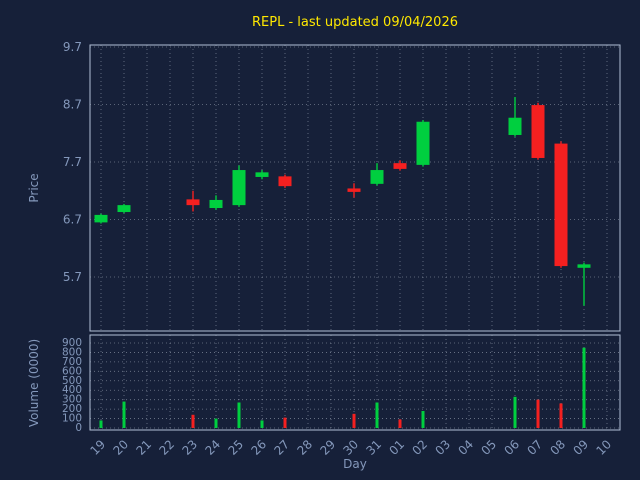  What do you see at coordinates (72, 105) in the screenshot?
I see `price-tick-label: 8.7` at bounding box center [72, 105].